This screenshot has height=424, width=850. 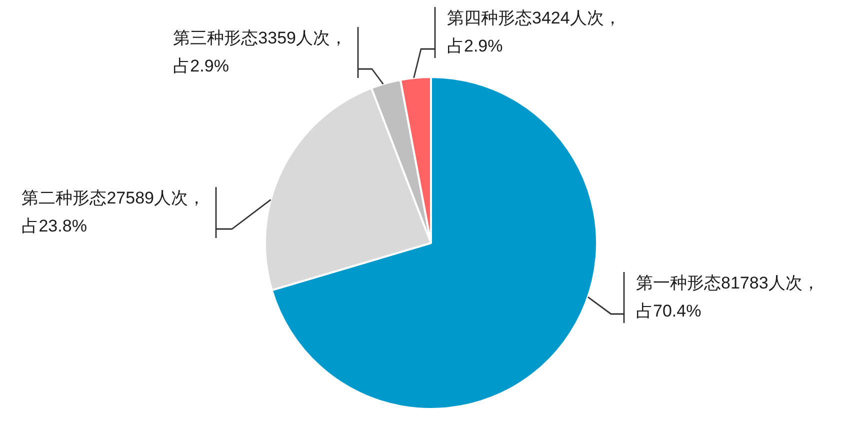 What do you see at coordinates (728, 297) in the screenshot?
I see `slice-label: 第一种形态81783人次，占70.4%` at bounding box center [728, 297].